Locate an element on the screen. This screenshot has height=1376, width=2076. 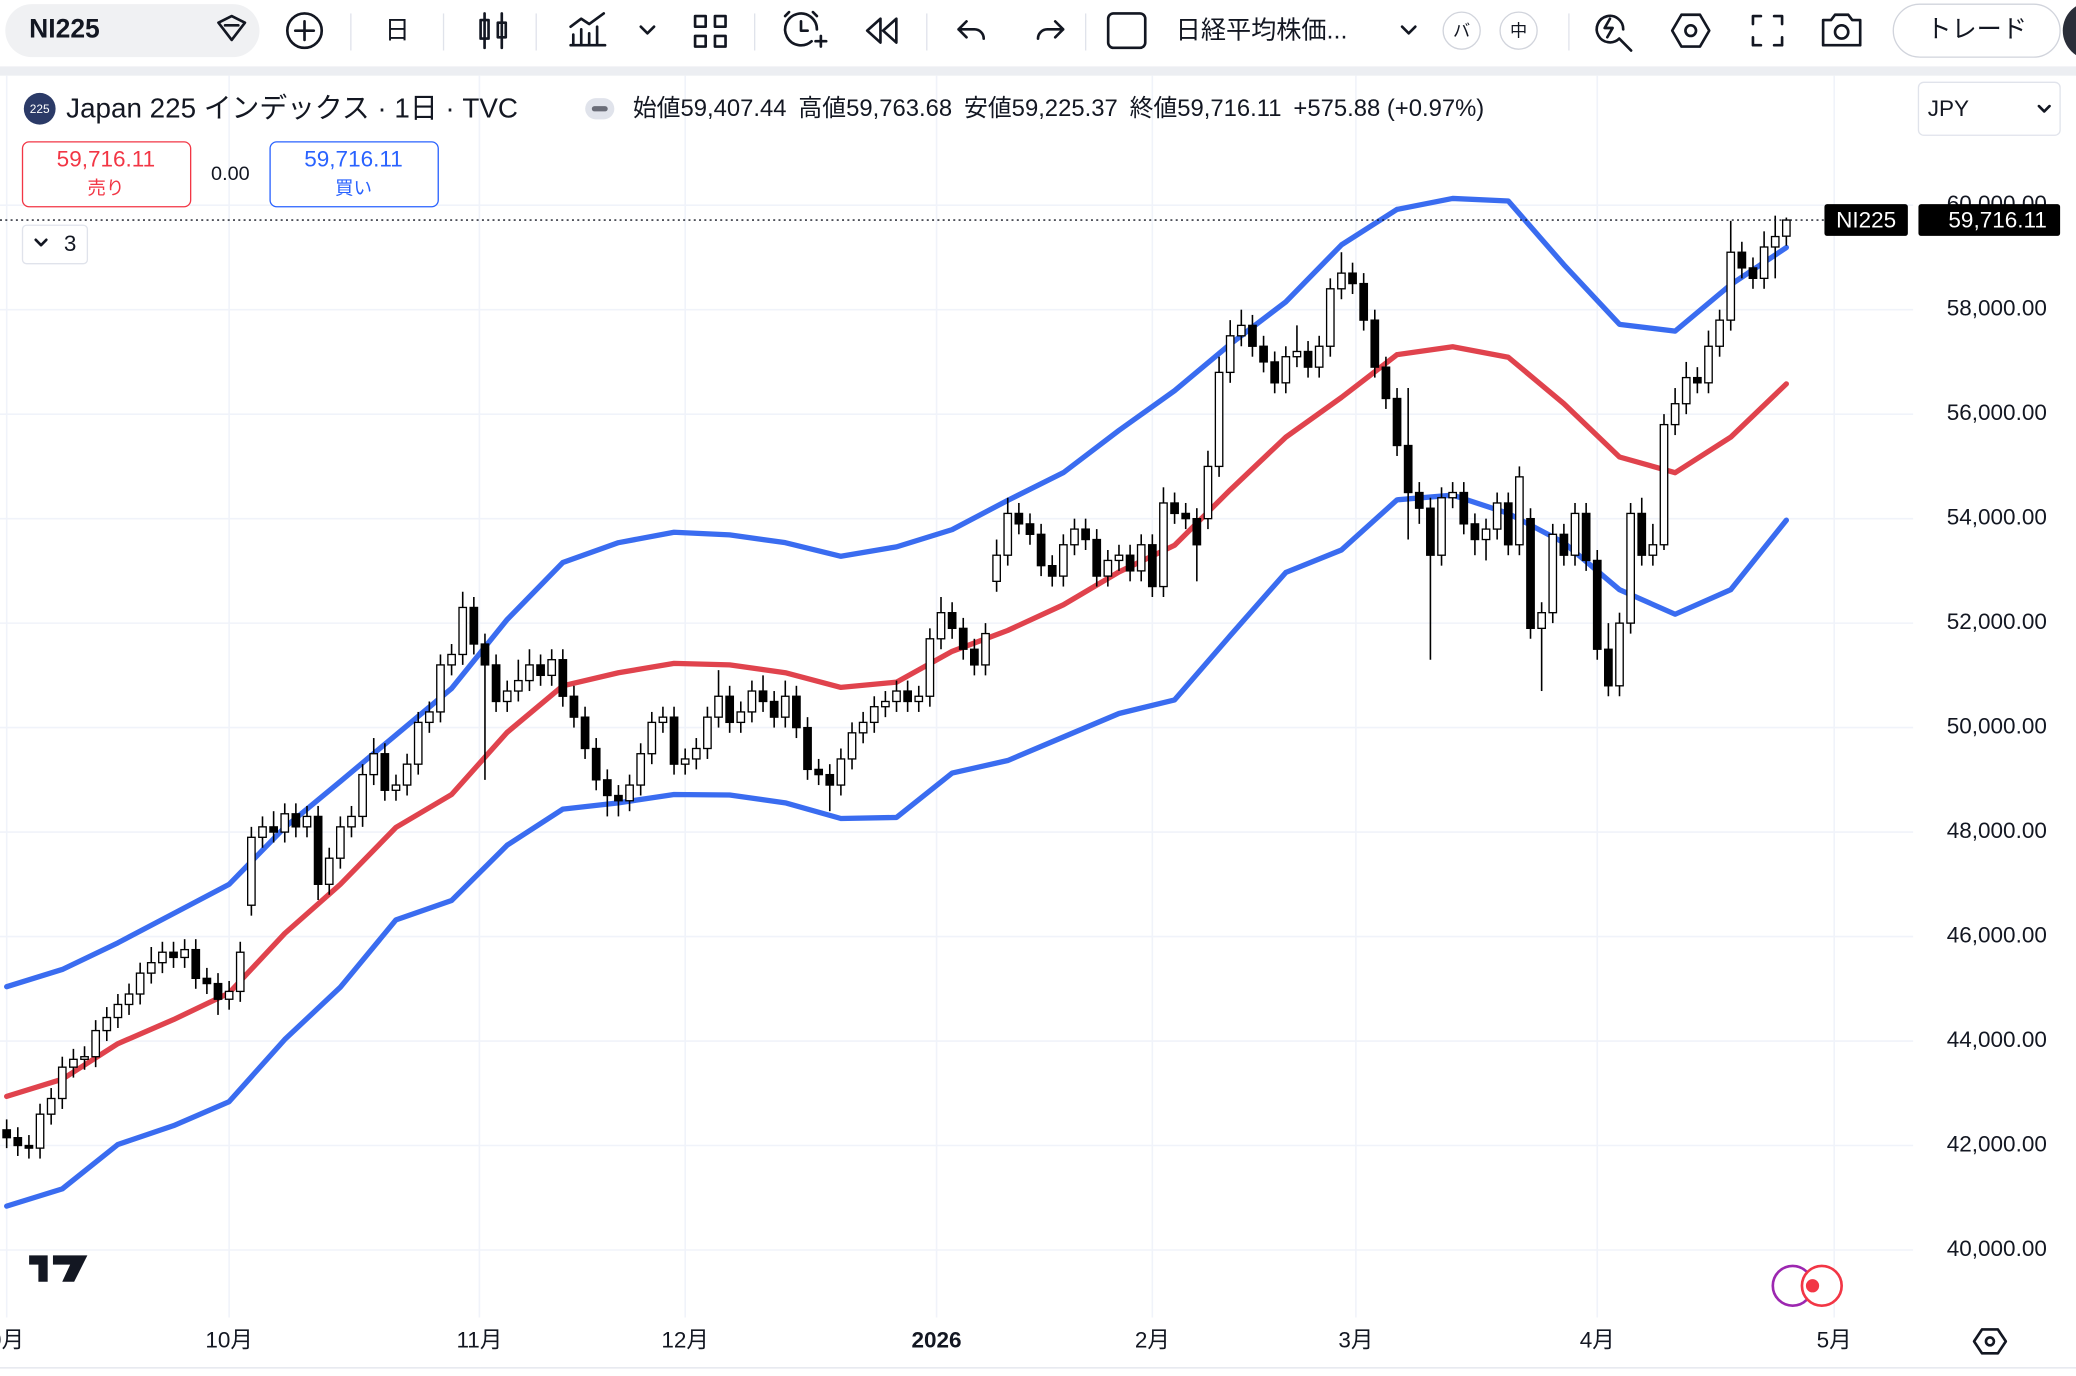
indicators-icon is located at coordinates (588, 29).